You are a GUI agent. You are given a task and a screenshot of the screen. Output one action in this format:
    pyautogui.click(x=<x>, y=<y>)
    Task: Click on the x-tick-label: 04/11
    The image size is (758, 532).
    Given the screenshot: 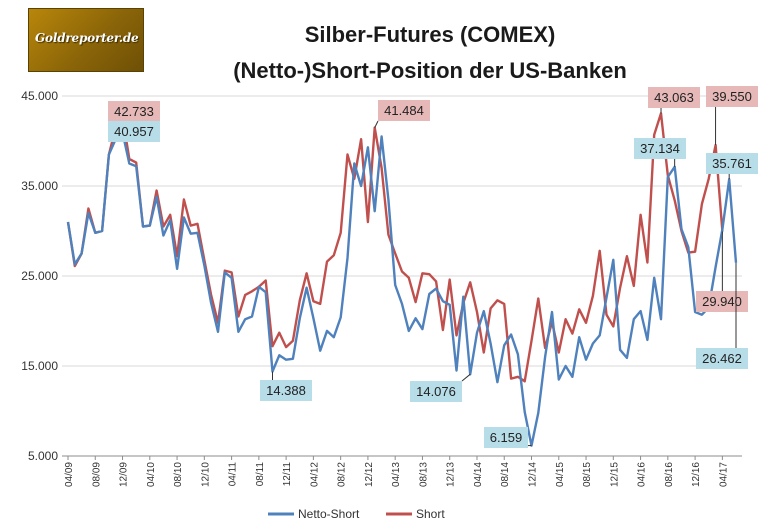 What is the action you would take?
    pyautogui.click(x=233, y=474)
    